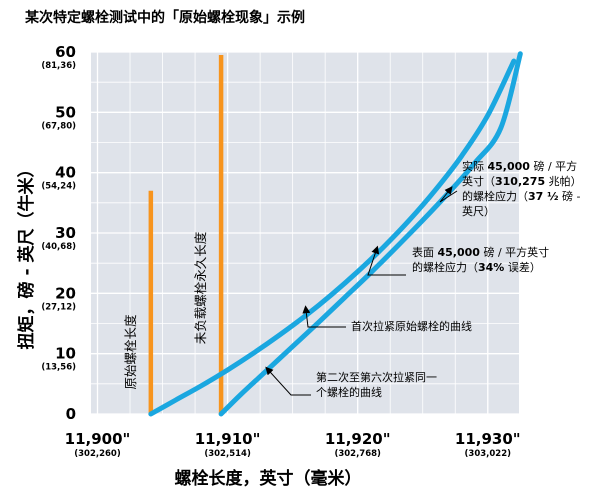 The height and width of the screenshot is (501, 600). Describe the element at coordinates (130, 352) in the screenshot. I see `vertical-marker-label: 原始螺栓长度` at that location.